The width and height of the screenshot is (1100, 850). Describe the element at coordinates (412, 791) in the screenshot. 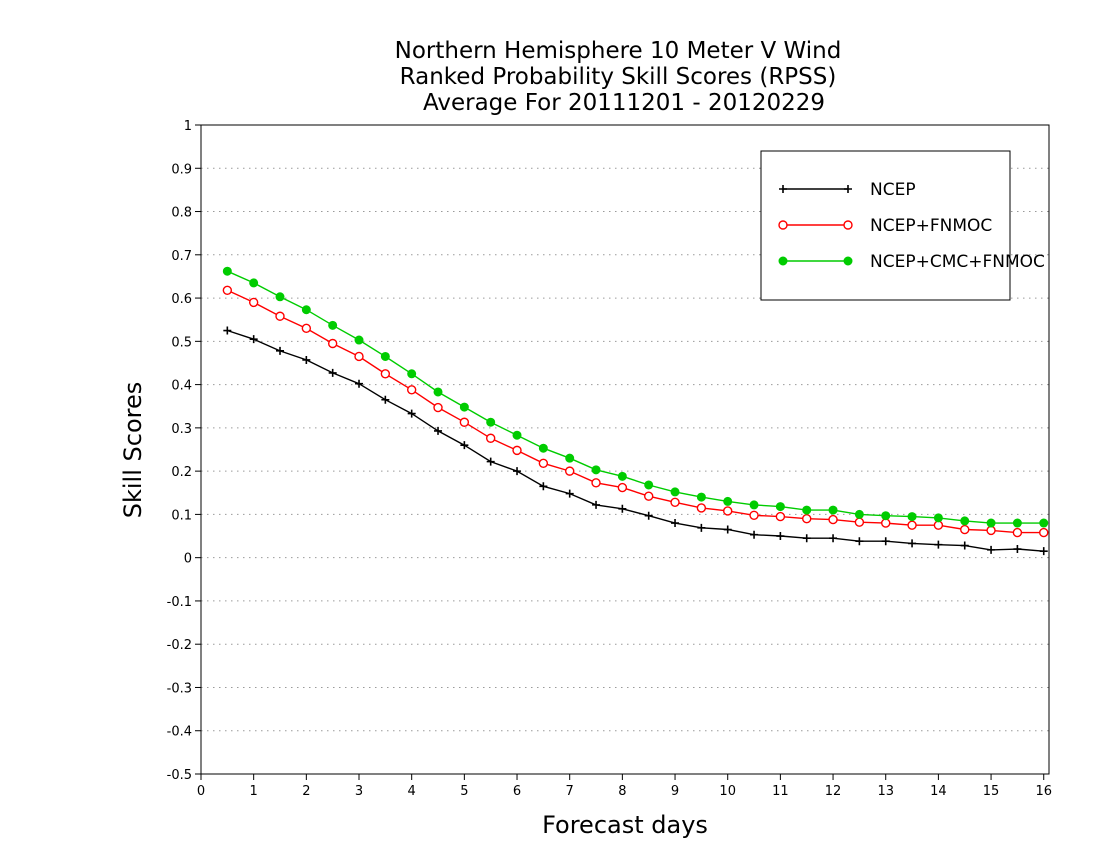

I see `x-tick-label: 4` at that location.